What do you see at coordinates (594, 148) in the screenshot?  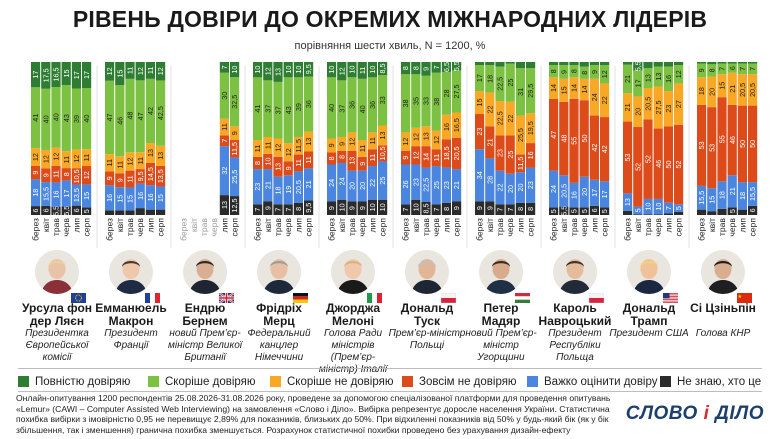 I see `bar-value-label: 42` at bounding box center [594, 148].